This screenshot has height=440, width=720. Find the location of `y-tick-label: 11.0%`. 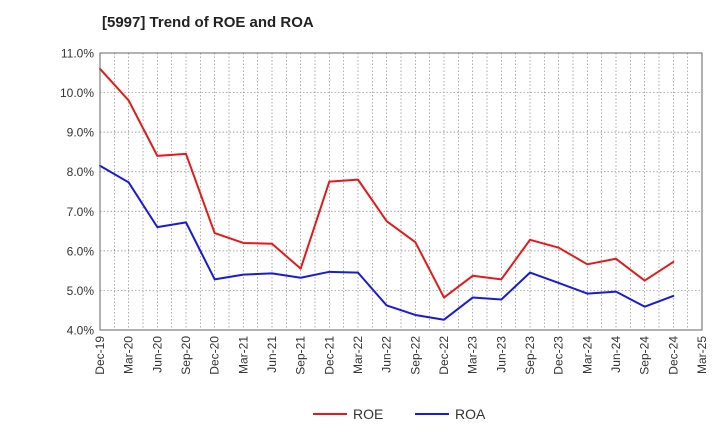

y-tick-label: 11.0% is located at coordinates (77, 54).